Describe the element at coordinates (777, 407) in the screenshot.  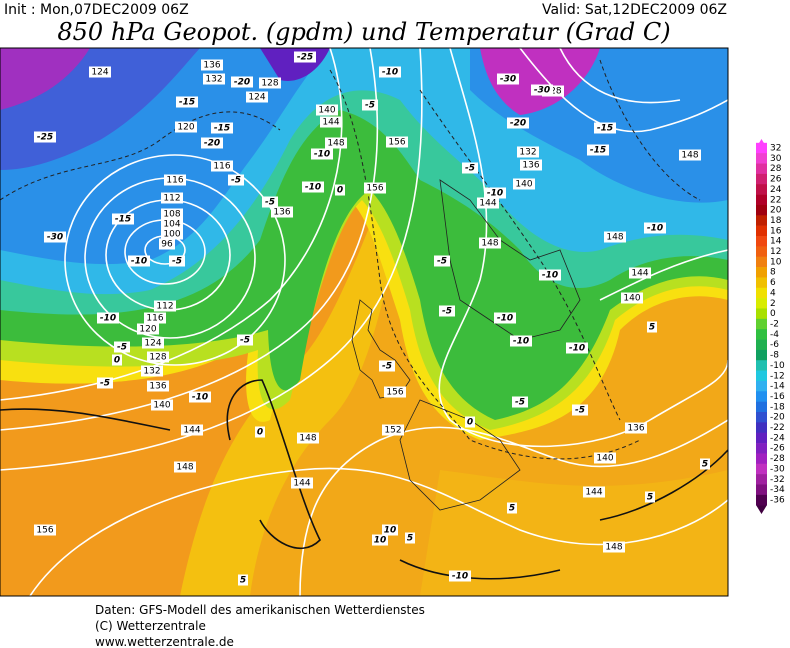
I see `colorbar-tick-label: -18` at that location.